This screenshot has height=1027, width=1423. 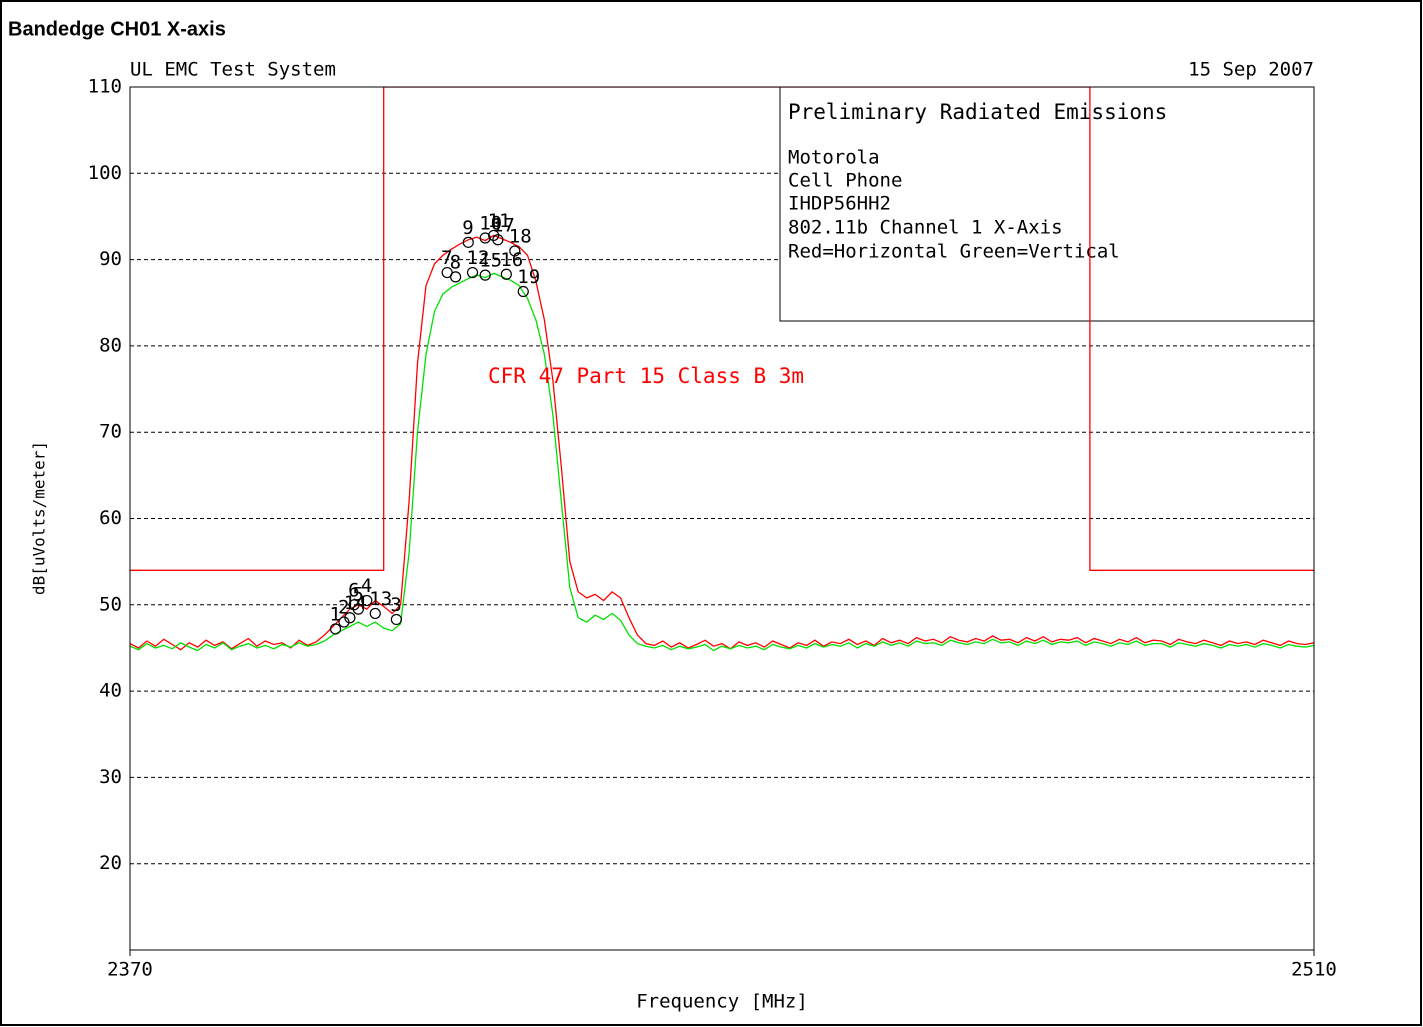 What do you see at coordinates (110, 518) in the screenshot?
I see `y-tick-label: 60` at bounding box center [110, 518].